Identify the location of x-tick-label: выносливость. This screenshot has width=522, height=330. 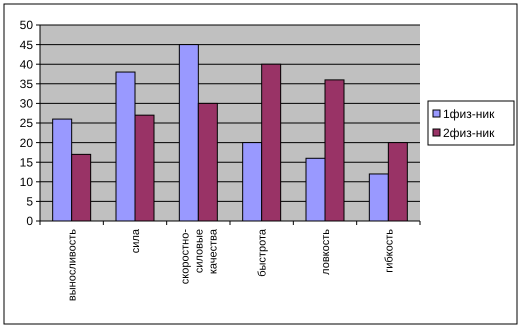
(72, 265).